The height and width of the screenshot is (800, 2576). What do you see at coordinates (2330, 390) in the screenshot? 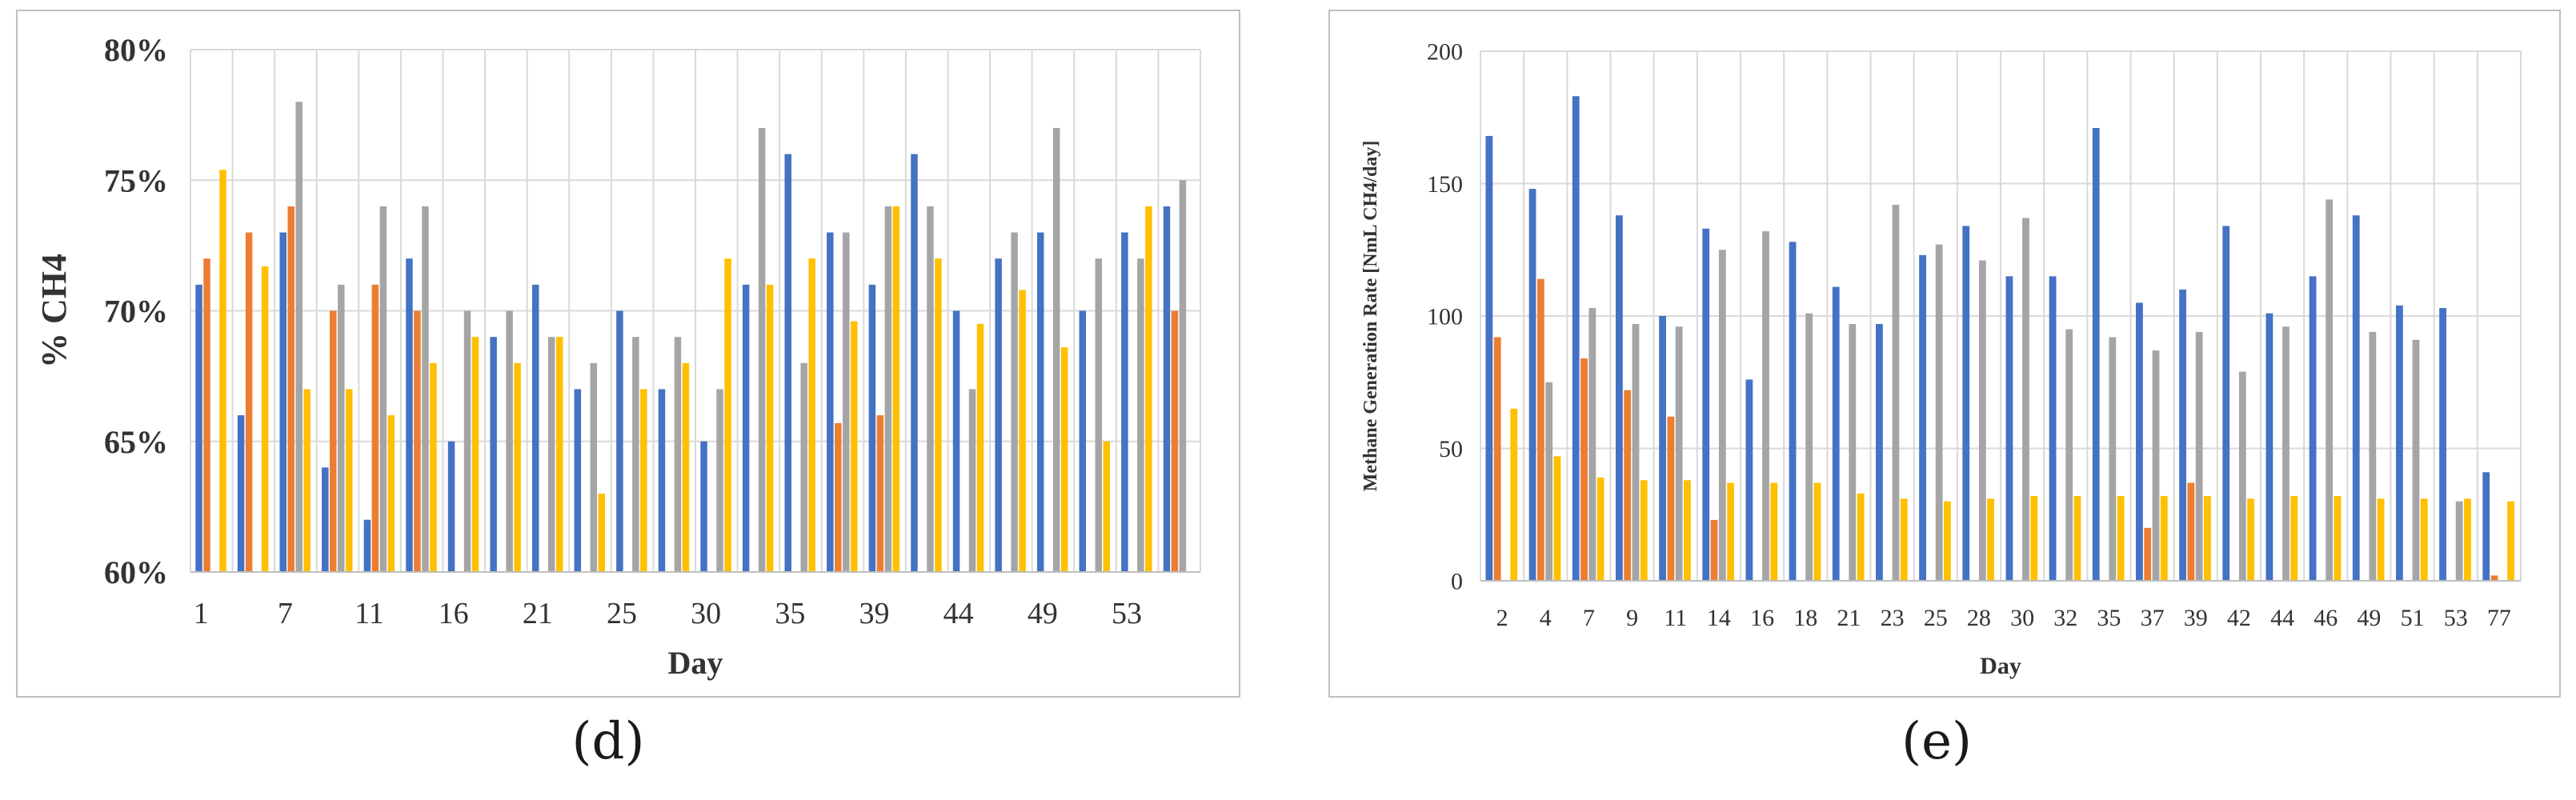
I see `bar-e-s3-c20` at bounding box center [2330, 390].